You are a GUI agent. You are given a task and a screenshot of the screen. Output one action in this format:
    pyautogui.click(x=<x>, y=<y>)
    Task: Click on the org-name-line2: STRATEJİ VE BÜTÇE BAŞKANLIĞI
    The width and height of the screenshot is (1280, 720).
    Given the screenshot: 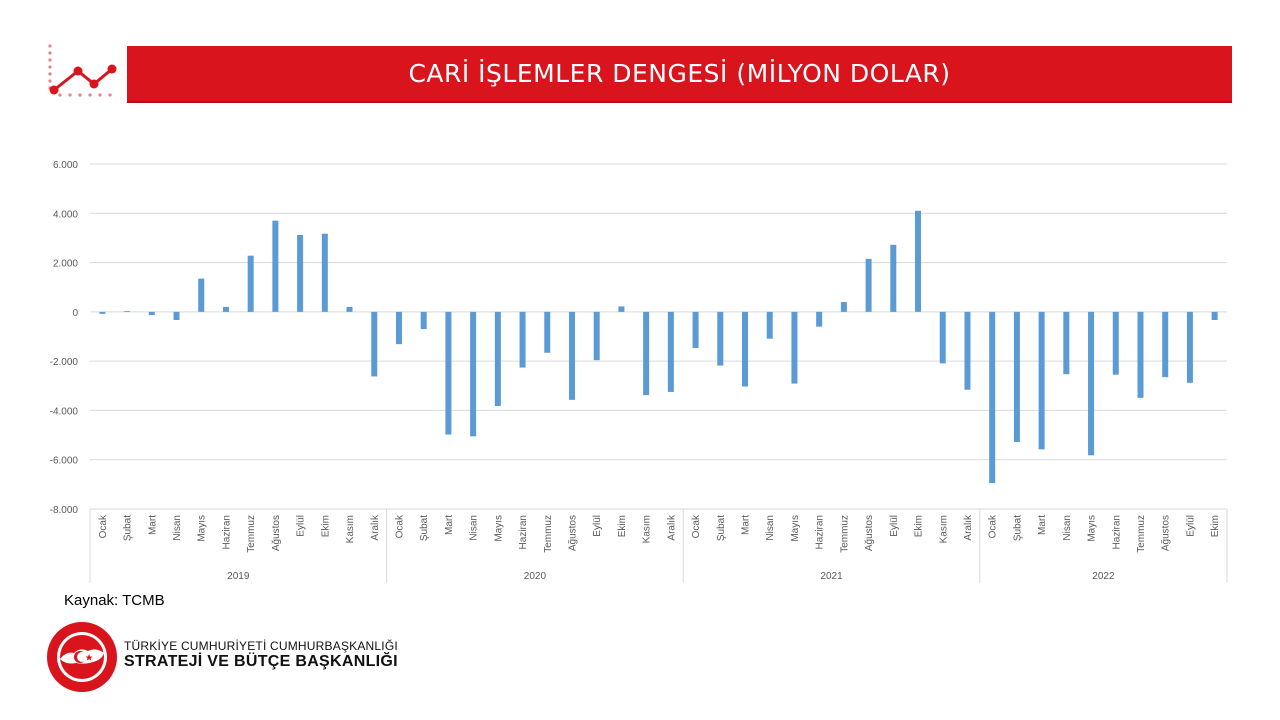 What is the action you would take?
    pyautogui.click(x=261, y=661)
    